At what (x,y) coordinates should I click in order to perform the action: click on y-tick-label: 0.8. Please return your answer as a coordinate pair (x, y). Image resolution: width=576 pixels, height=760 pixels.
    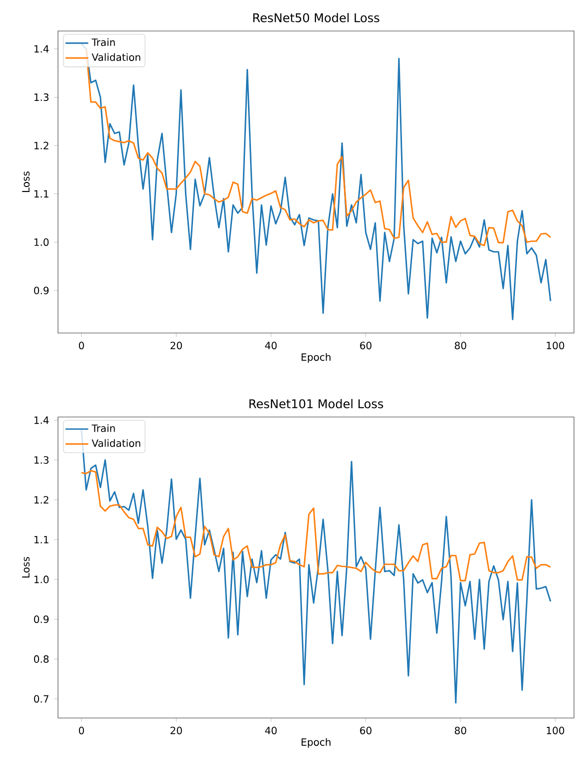
    Looking at the image, I should click on (41, 659).